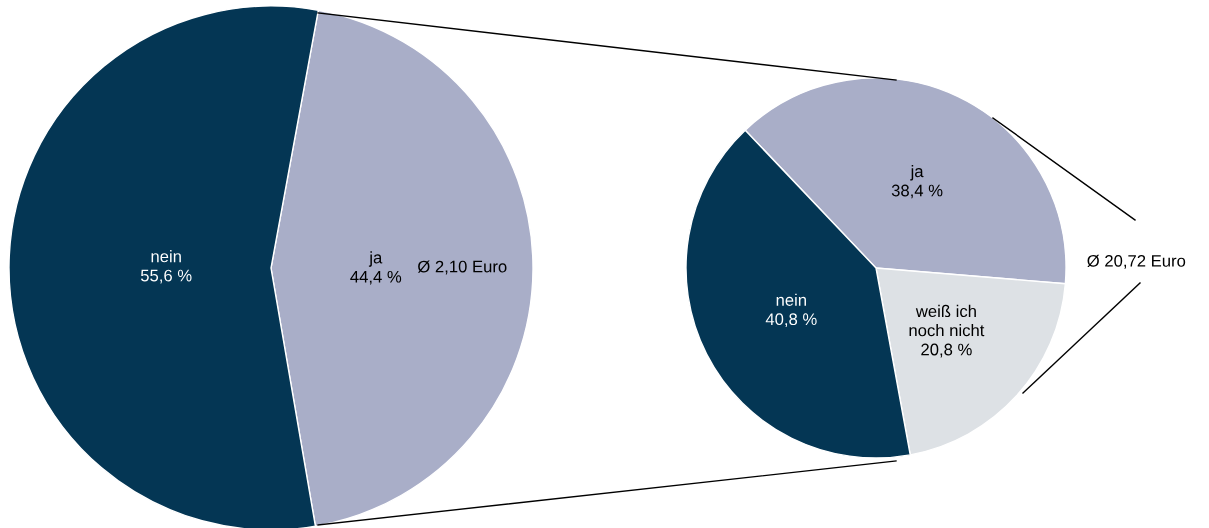 The image size is (1209, 528). What do you see at coordinates (376, 277) in the screenshot?
I see `data-label: 44,4 %` at bounding box center [376, 277].